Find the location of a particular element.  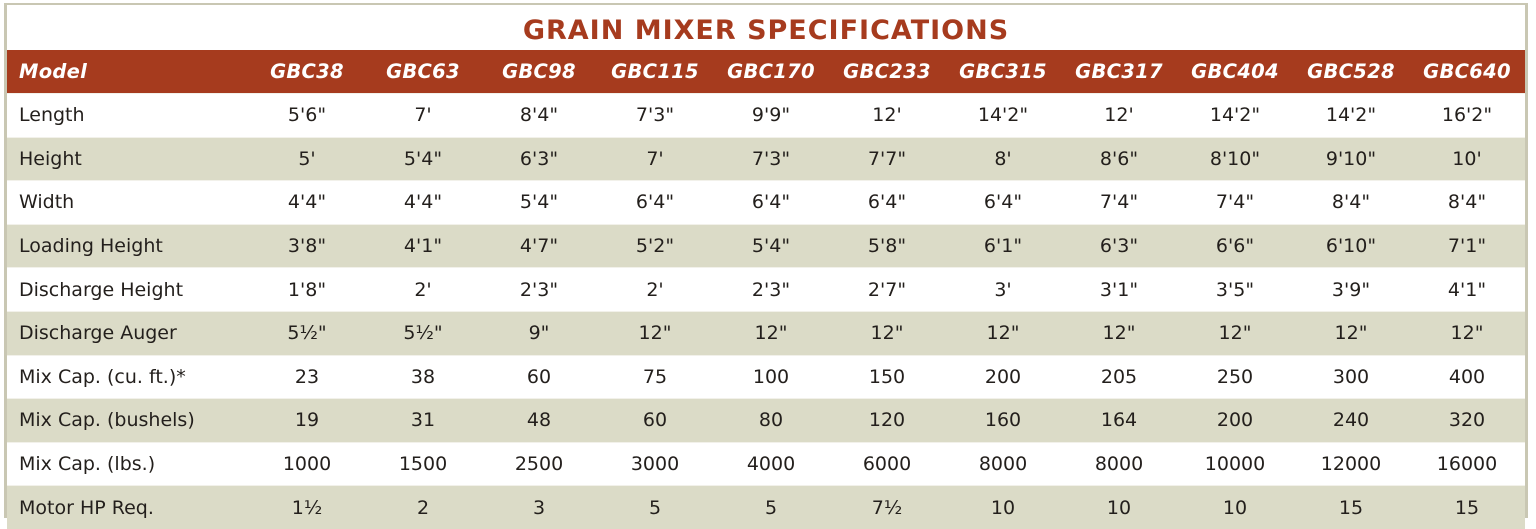

table-cell: 320 is located at coordinates (1467, 420).